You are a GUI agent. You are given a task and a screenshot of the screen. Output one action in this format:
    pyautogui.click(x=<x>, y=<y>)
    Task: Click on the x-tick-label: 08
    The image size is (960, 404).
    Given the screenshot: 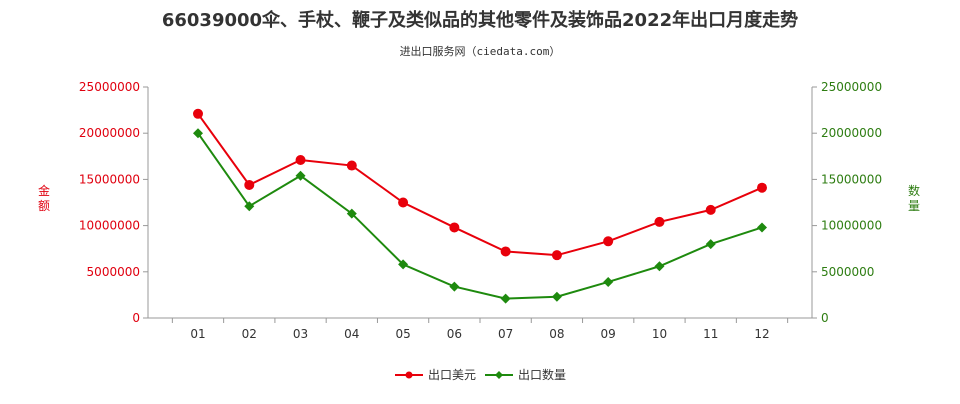 What is the action you would take?
    pyautogui.click(x=556, y=334)
    